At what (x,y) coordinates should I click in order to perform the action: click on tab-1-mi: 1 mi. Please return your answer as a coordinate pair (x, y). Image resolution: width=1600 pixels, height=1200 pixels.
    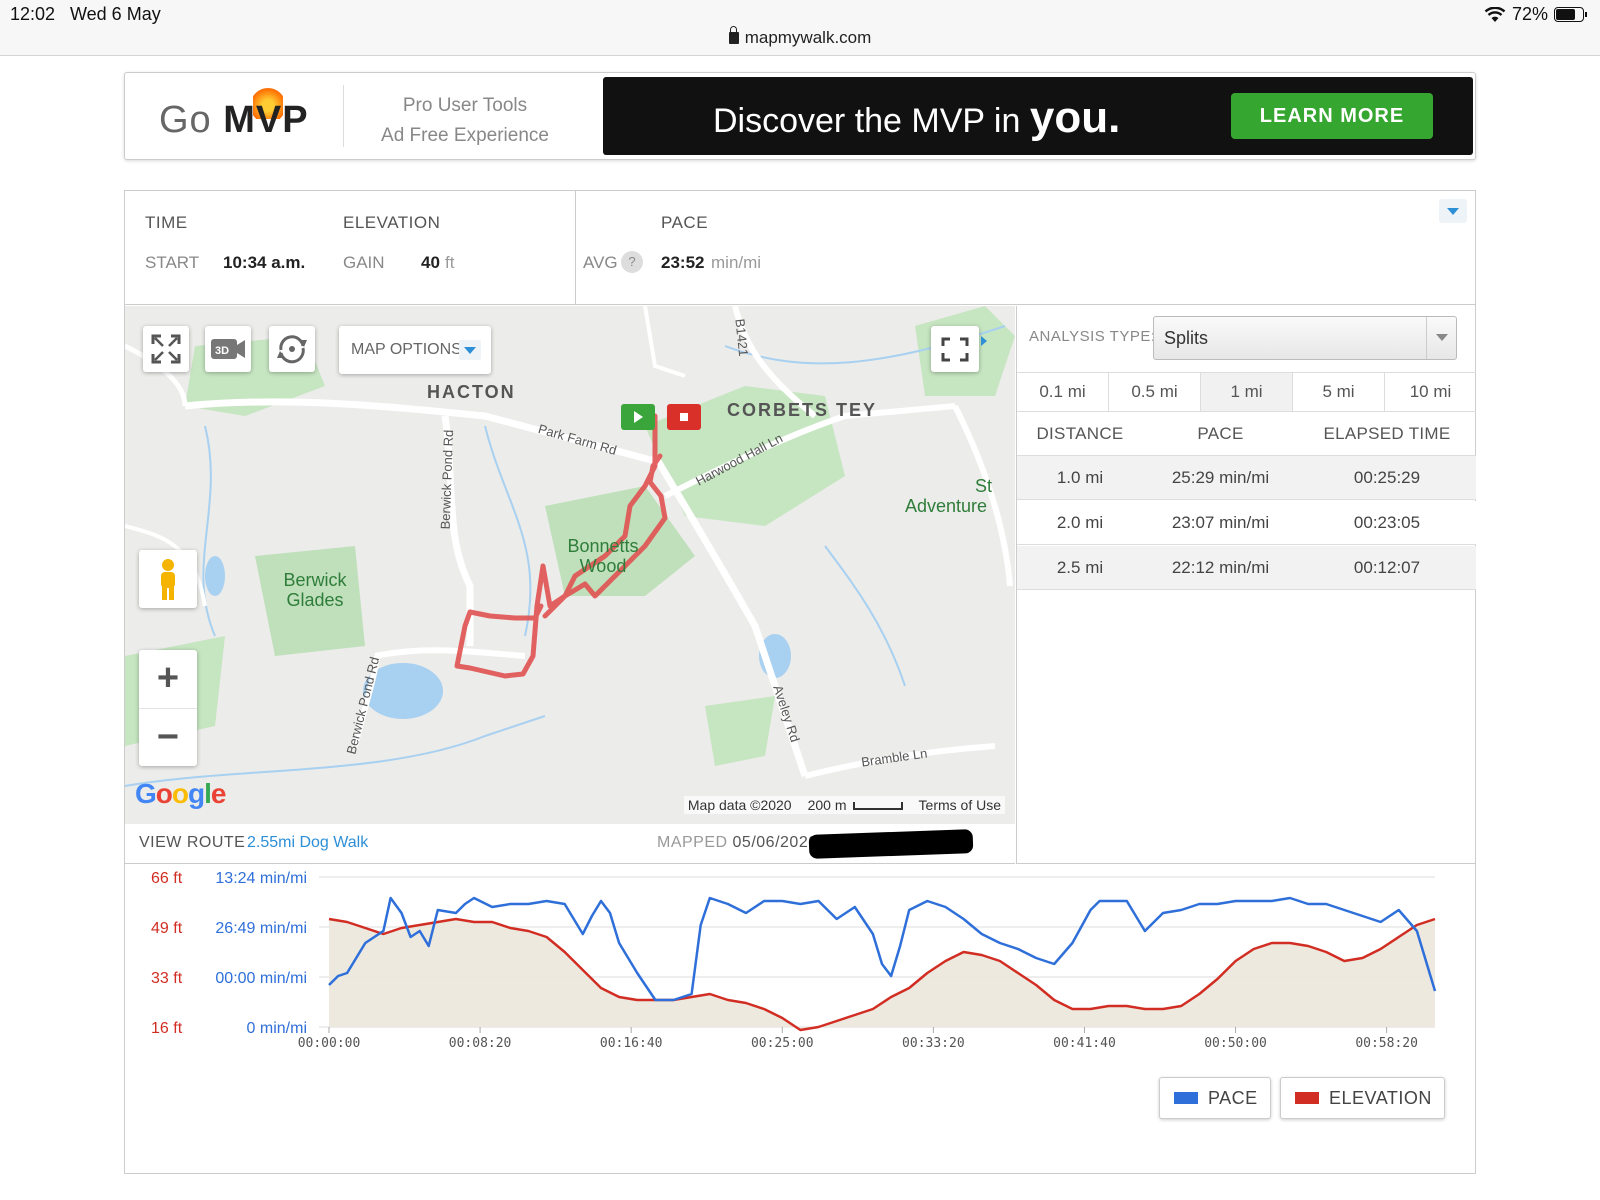
    Looking at the image, I should click on (1247, 392).